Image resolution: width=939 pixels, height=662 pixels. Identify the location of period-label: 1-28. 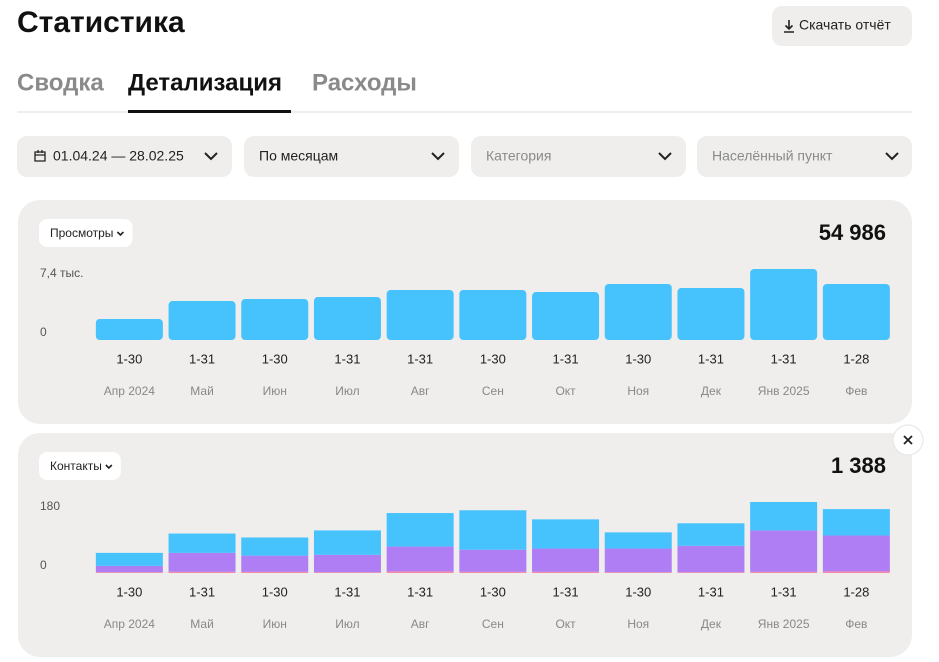
(856, 591).